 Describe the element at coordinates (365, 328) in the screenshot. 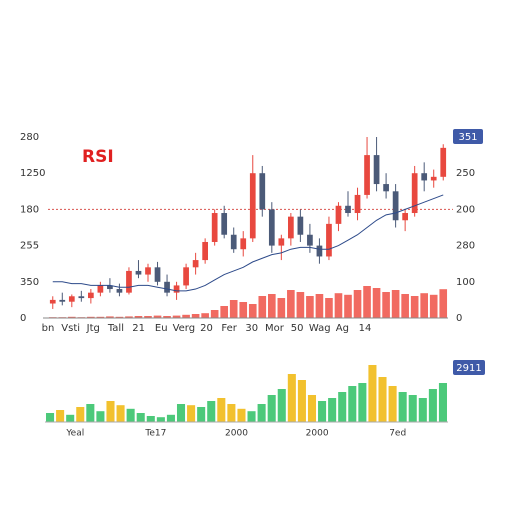

I see `x-tick-label: 14` at that location.